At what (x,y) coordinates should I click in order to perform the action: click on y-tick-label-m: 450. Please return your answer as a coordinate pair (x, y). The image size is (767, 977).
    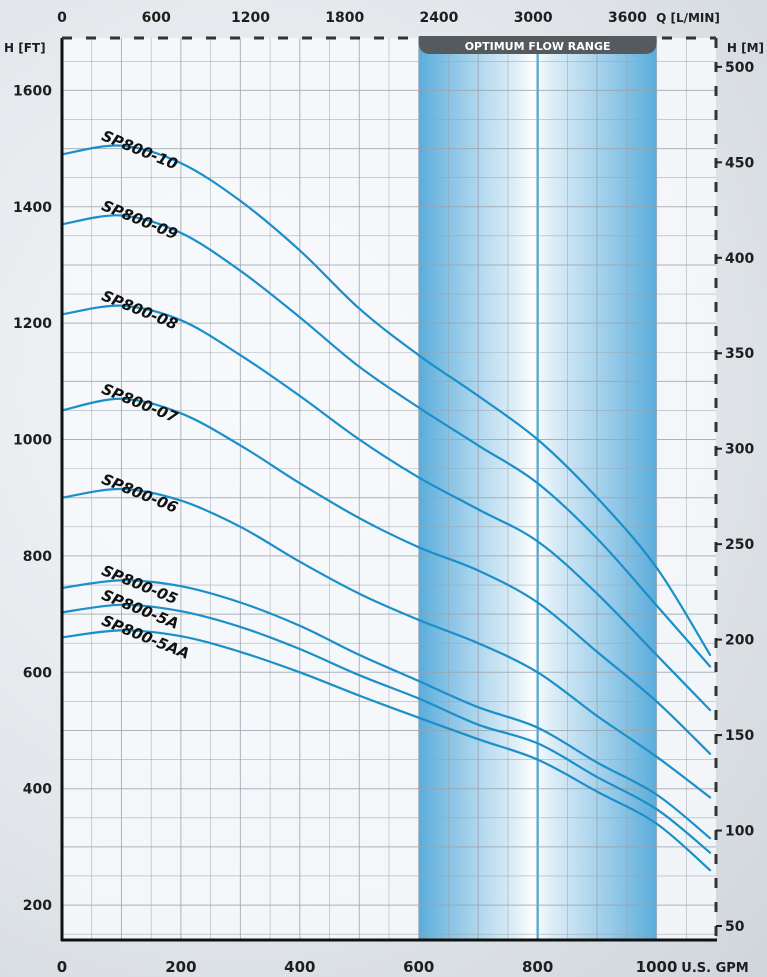
    Looking at the image, I should click on (739, 163).